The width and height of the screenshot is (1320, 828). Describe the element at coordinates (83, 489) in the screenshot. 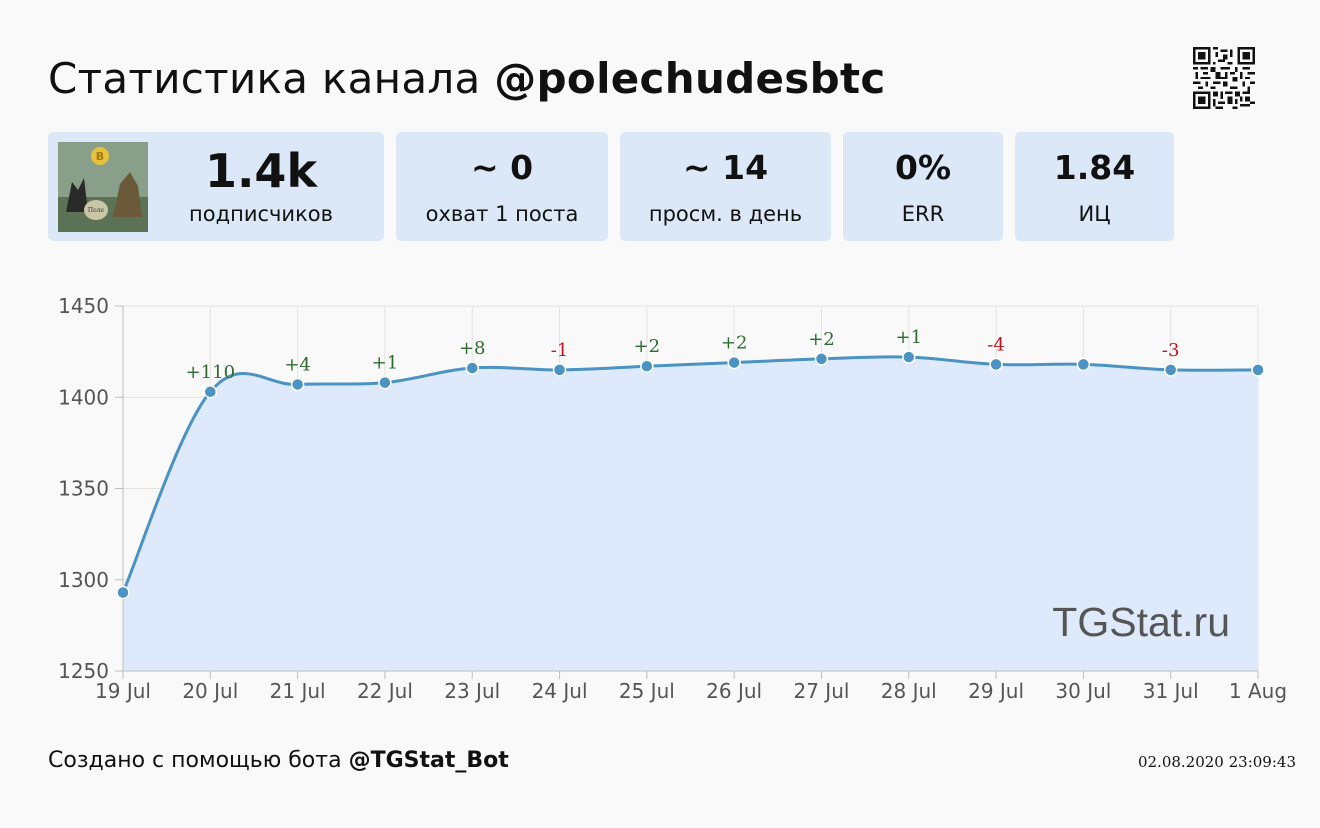

I see `y-tick-label: 1350` at that location.